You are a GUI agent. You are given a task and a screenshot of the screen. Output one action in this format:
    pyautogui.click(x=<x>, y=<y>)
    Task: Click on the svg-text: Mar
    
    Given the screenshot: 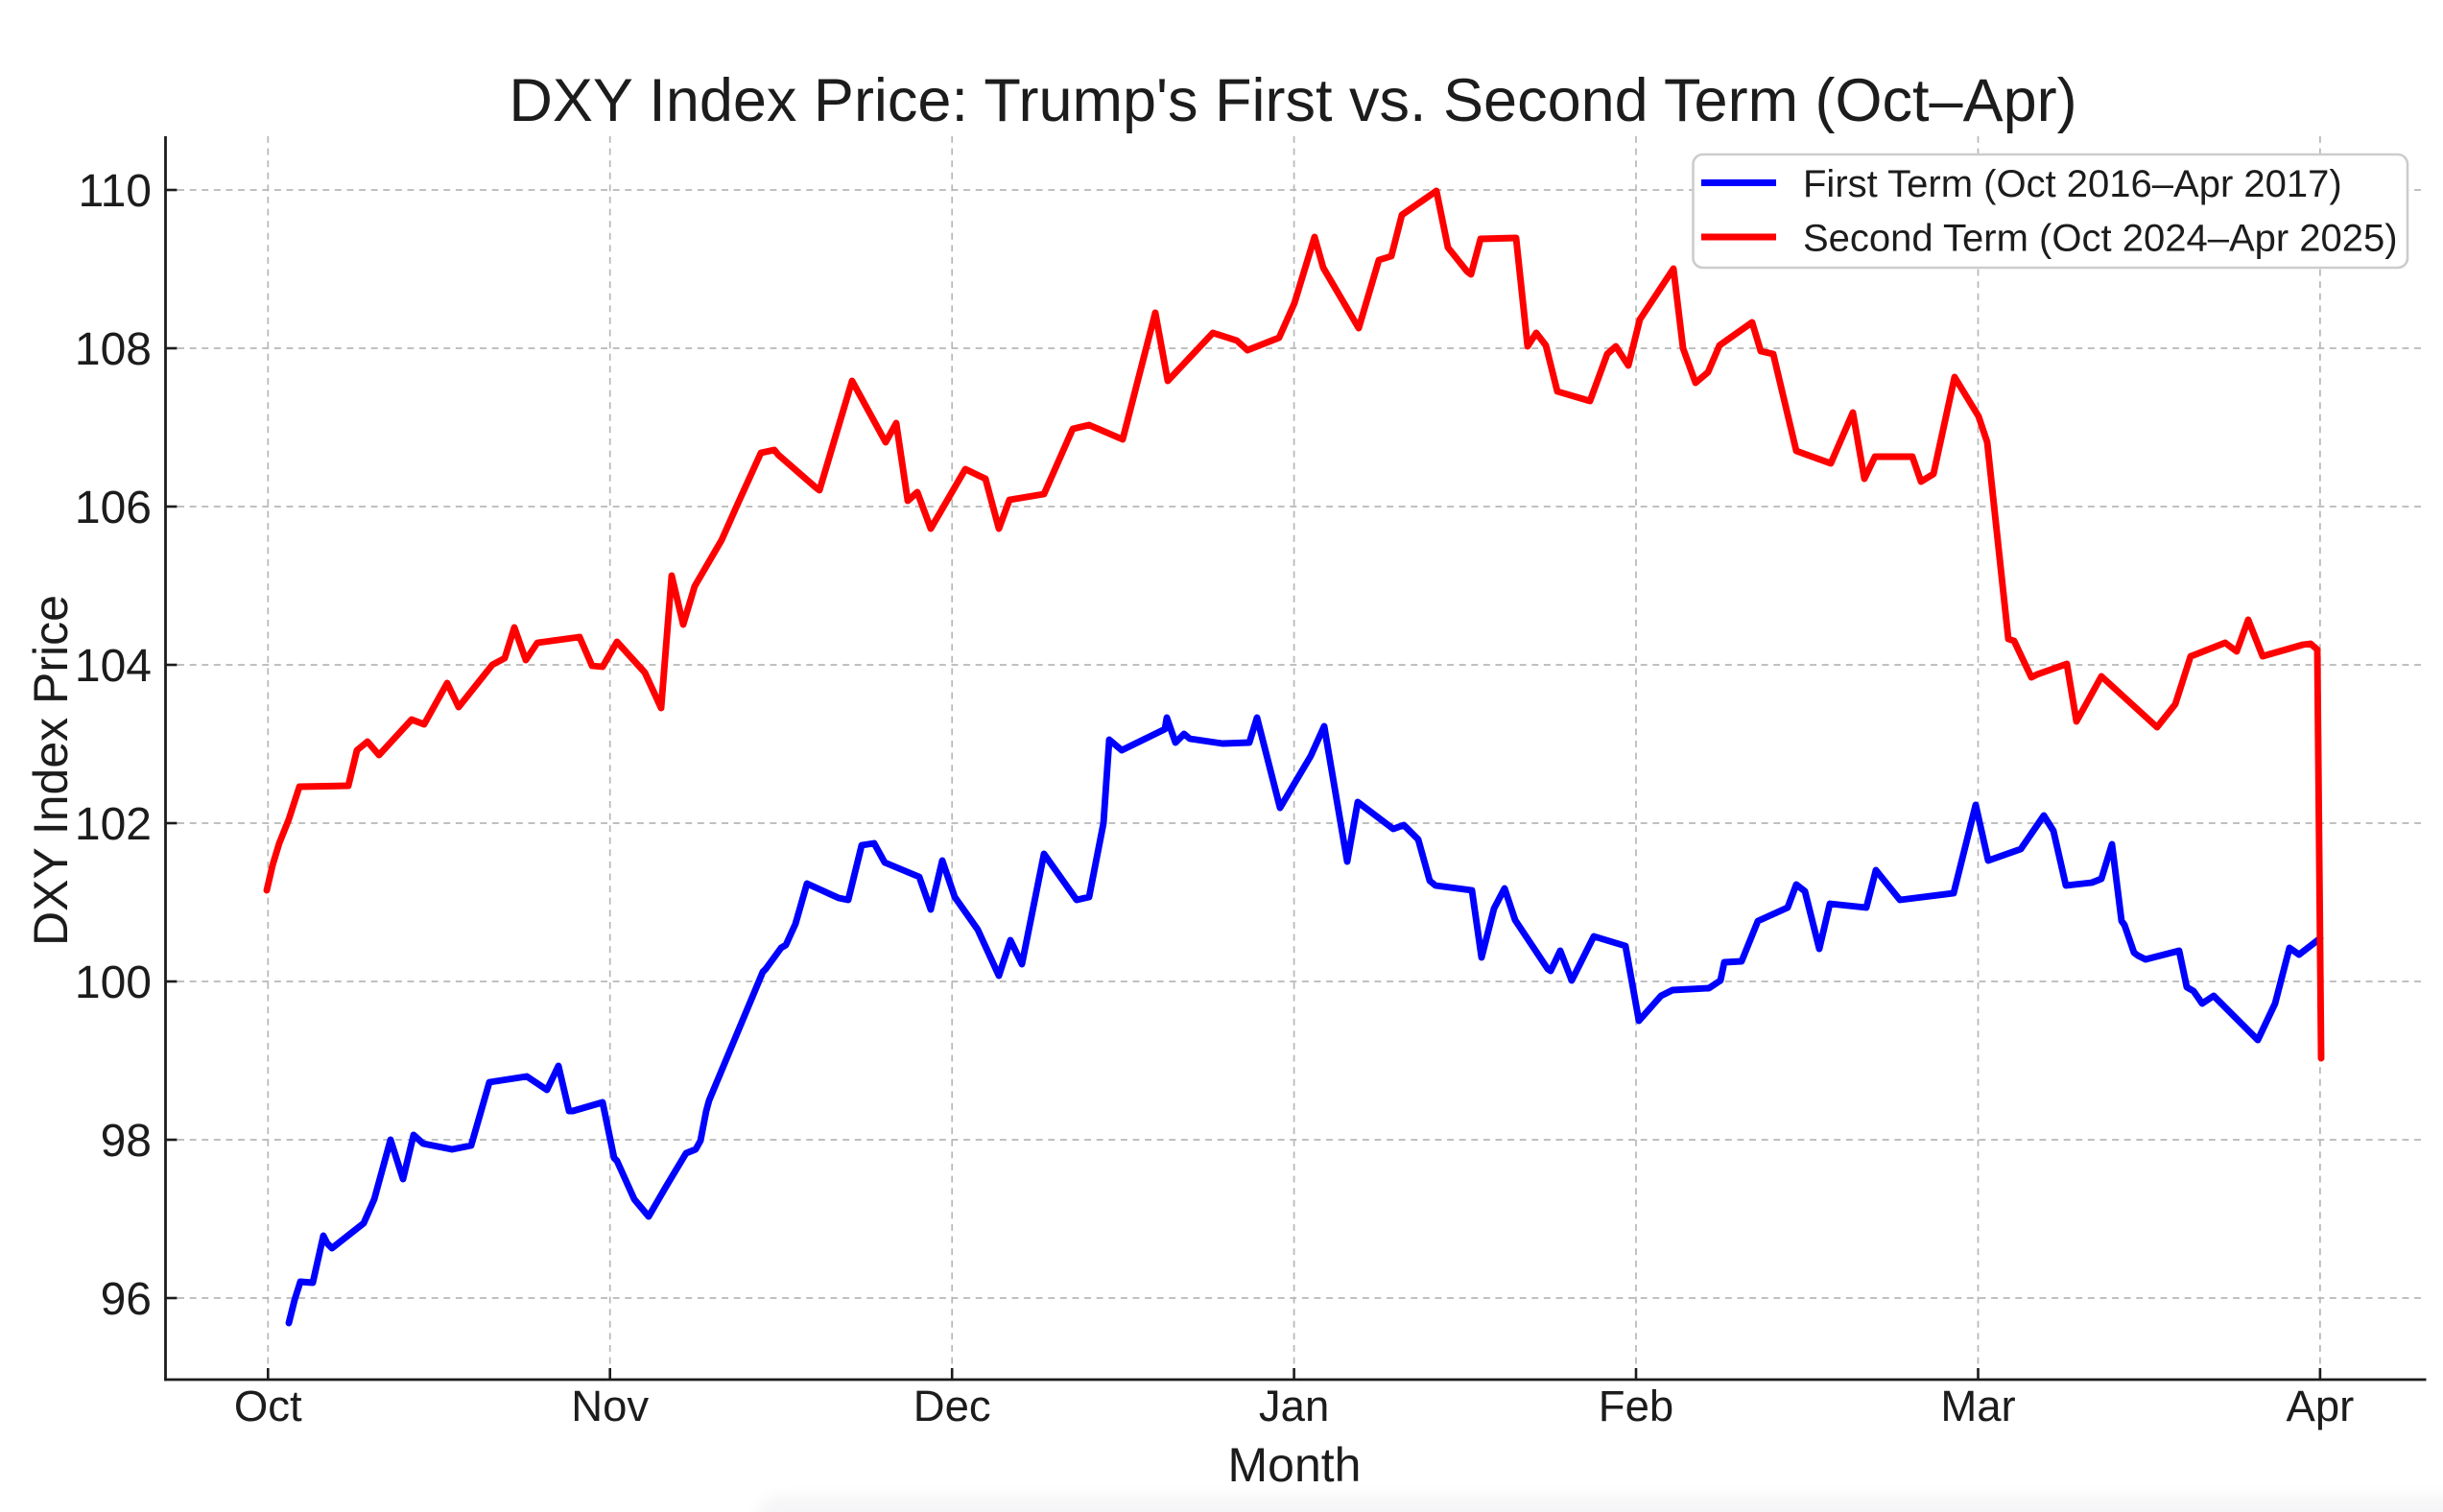 What is the action you would take?
    pyautogui.click(x=1977, y=1406)
    